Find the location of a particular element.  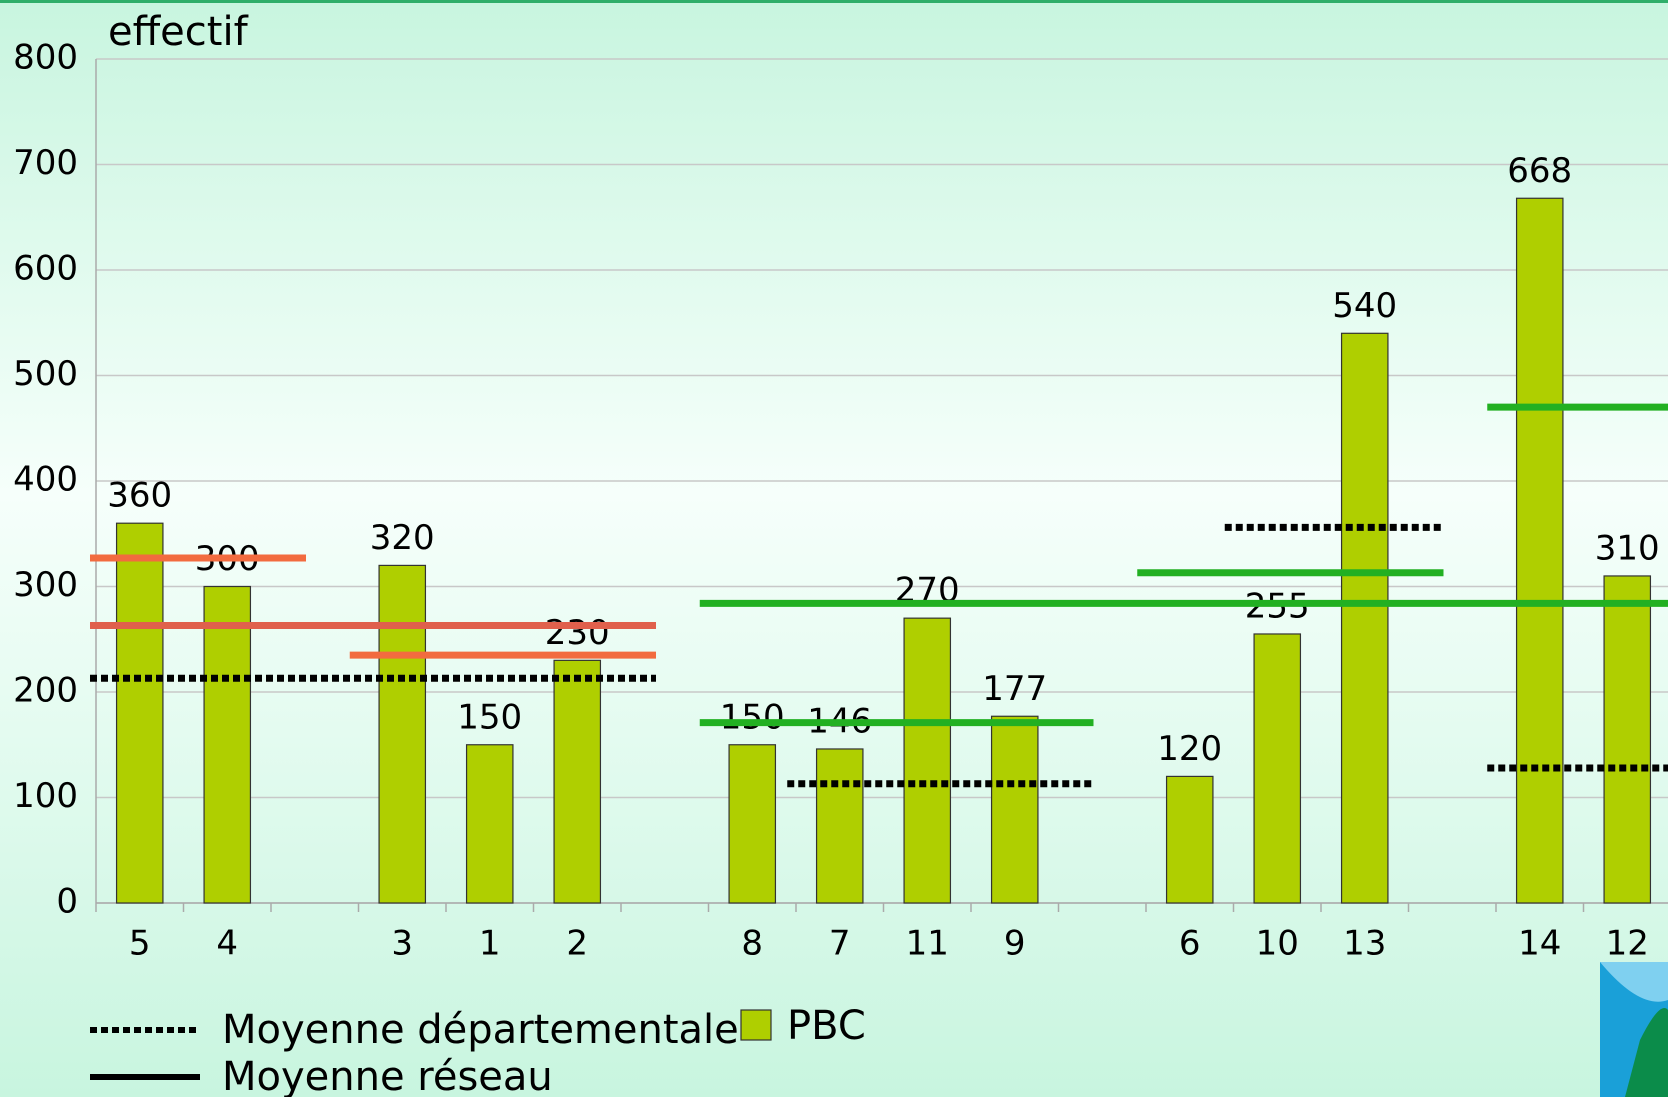

x-tick-label: 5 is located at coordinates (140, 944).